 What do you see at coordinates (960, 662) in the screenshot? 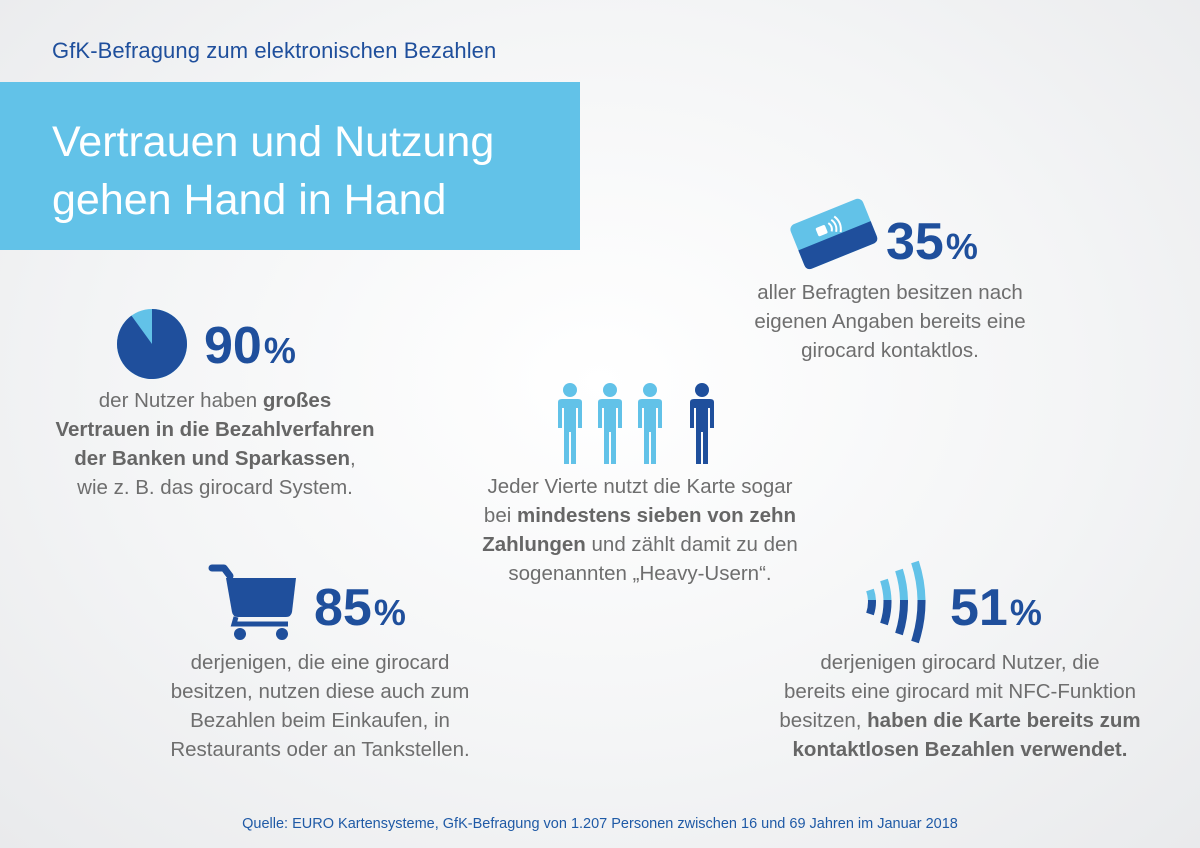
I see `nfc-line1: derjenigen girocard Nutzer, die` at bounding box center [960, 662].